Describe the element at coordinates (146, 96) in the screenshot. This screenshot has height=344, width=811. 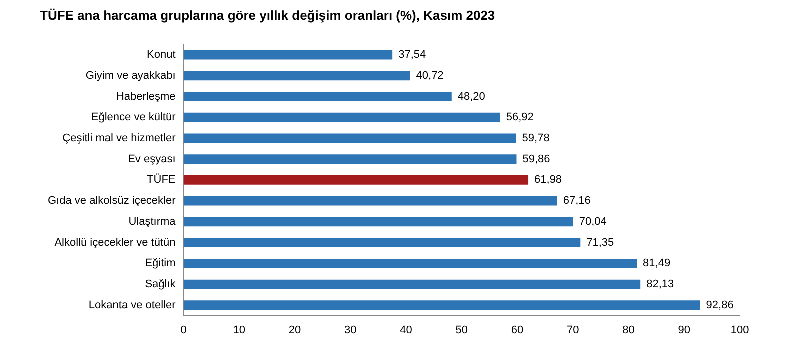
I see `y-tick-label: Haberleşme` at that location.